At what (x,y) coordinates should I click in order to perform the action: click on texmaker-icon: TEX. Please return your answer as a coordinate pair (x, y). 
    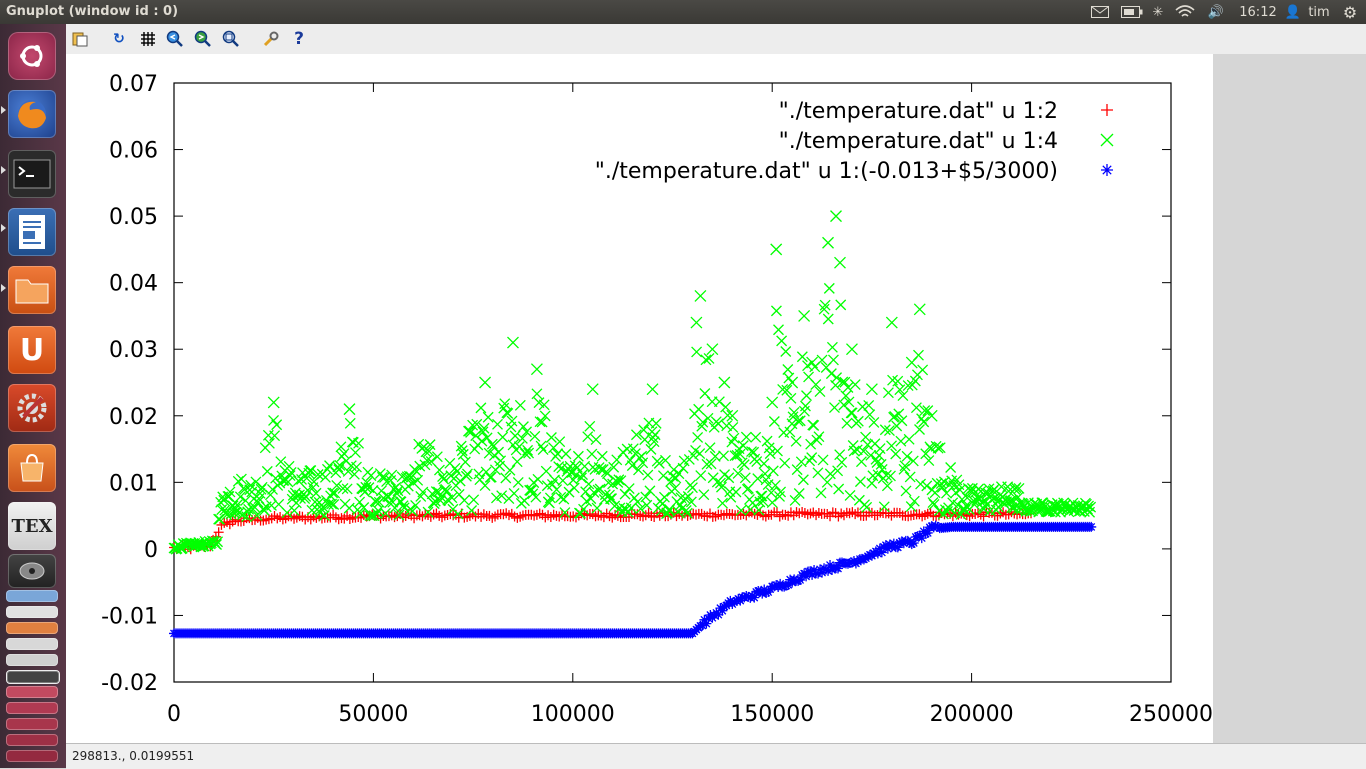
    Looking at the image, I should click on (32, 526).